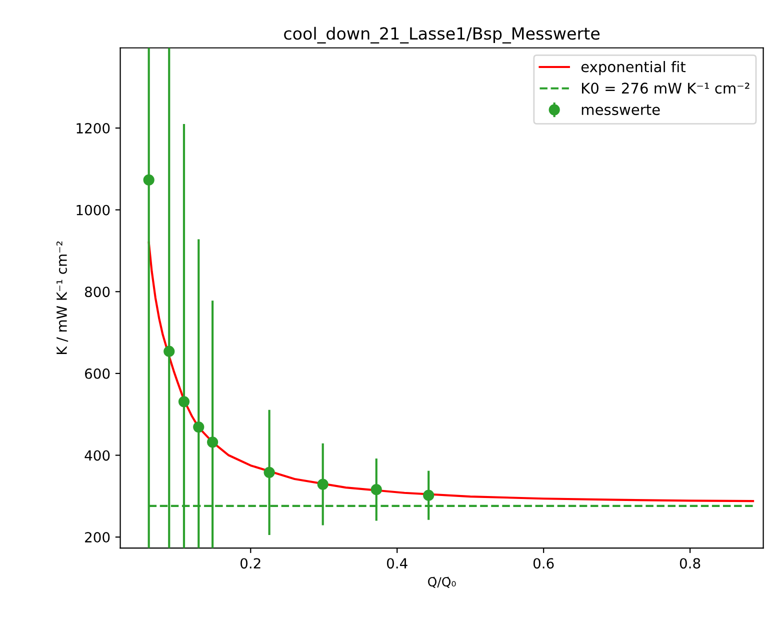  Describe the element at coordinates (442, 582) in the screenshot. I see `x-axis-title: Q̇/Q̇₀` at that location.